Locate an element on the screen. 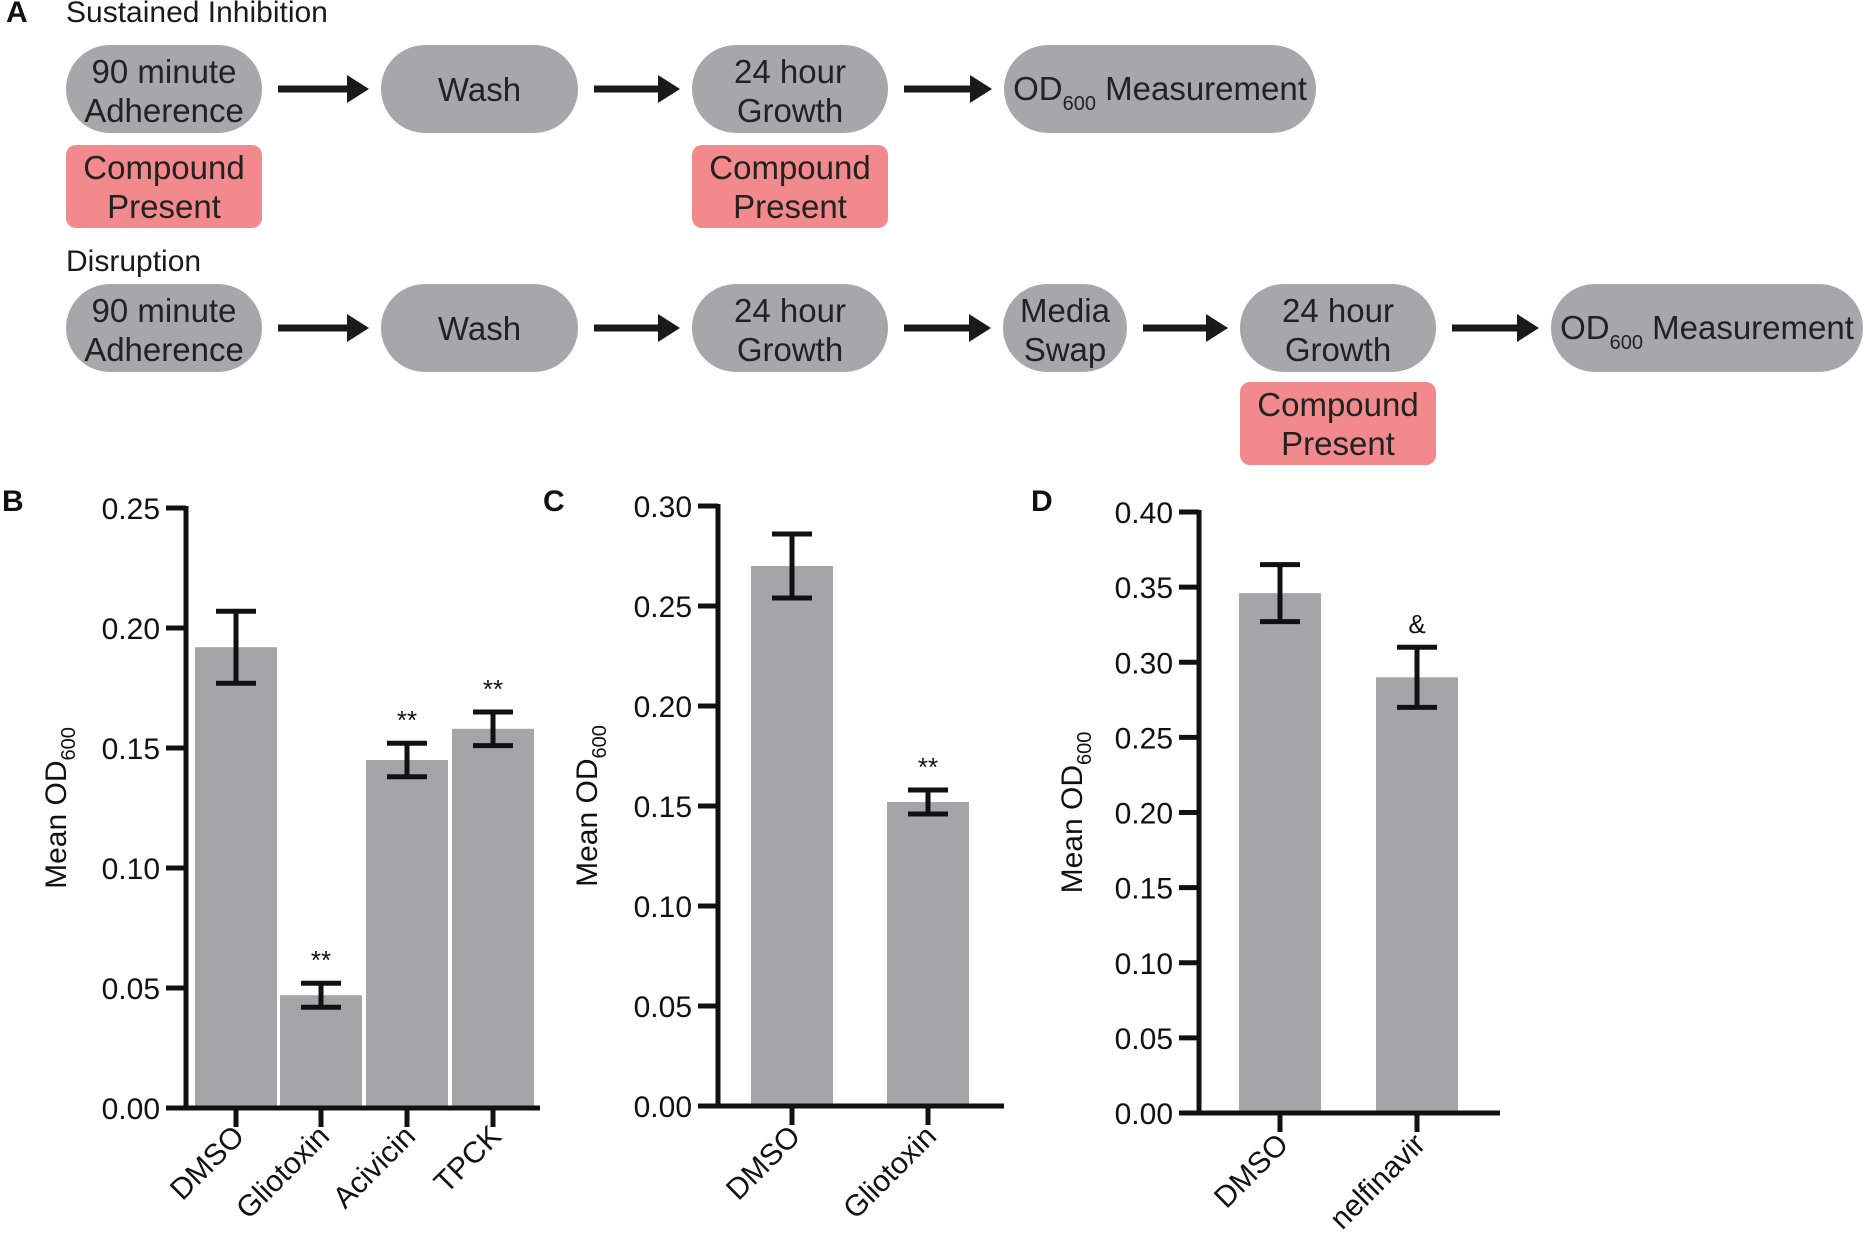  bar-acivicin is located at coordinates (407, 934).